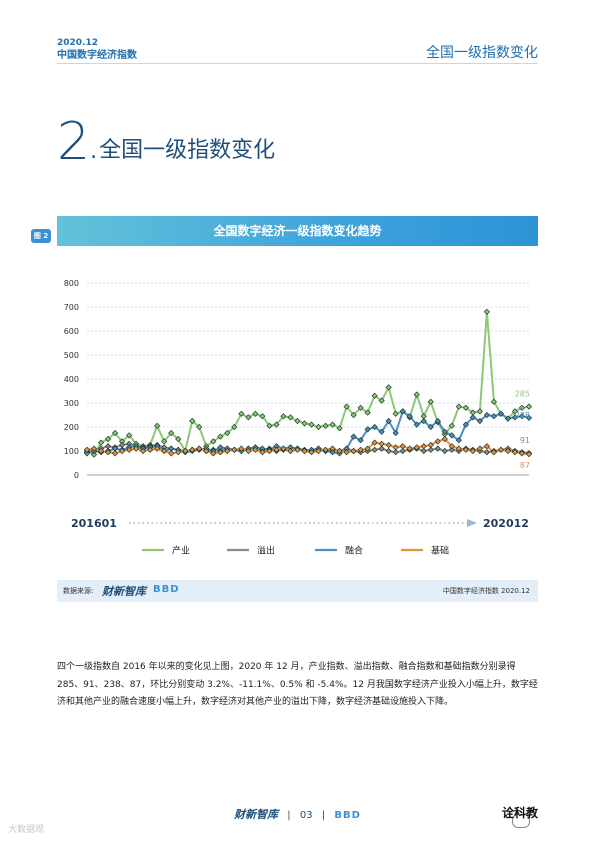 This screenshot has width=595, height=842. I want to click on legend-label: 基础, so click(440, 551).